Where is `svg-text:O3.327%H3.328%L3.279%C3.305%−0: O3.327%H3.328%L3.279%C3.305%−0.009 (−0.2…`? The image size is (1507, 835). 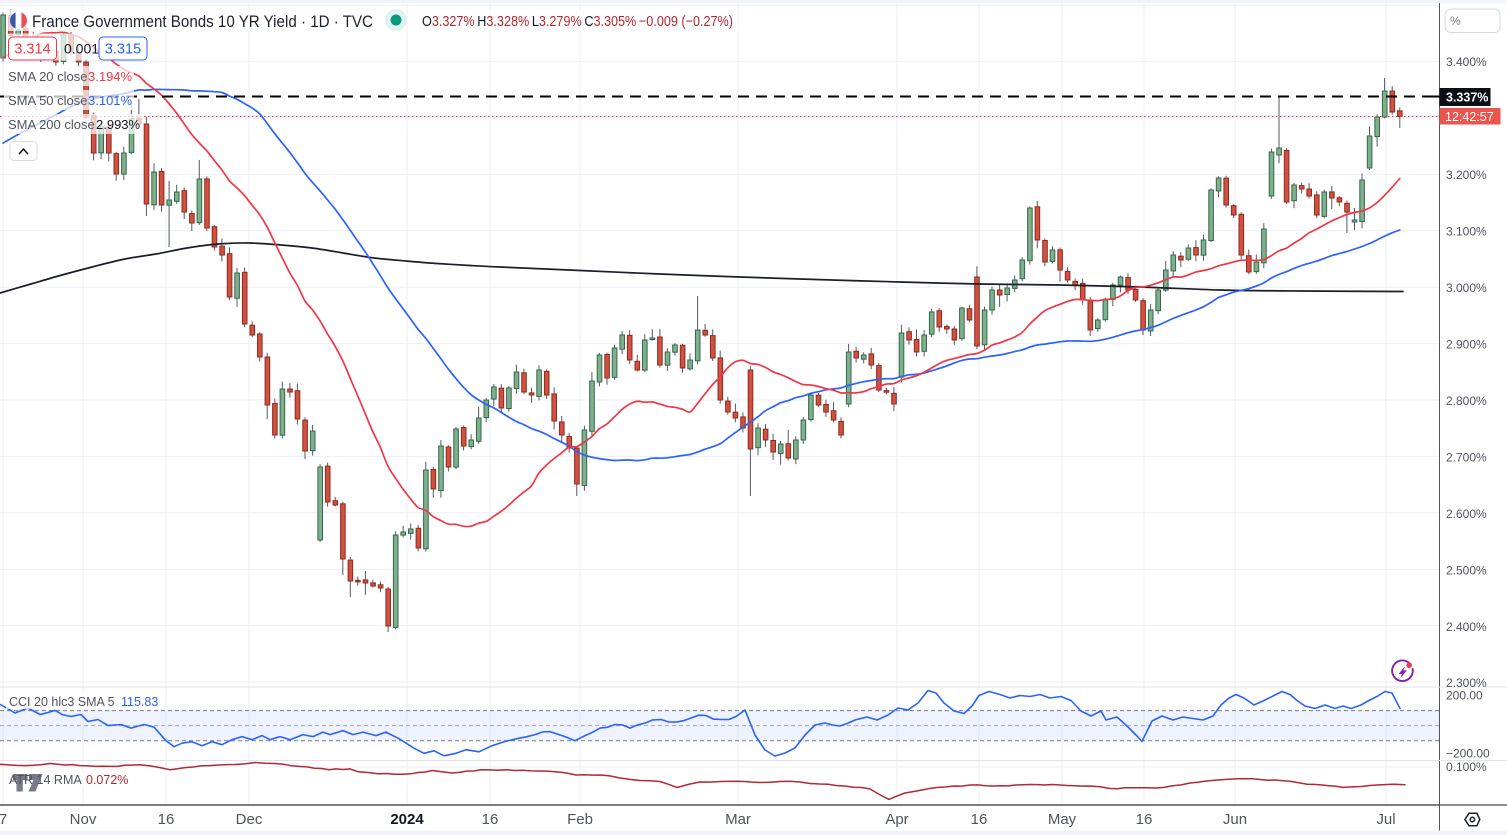 svg-text:O3.327%H3.328%L3.279%C3.305%−0: O3.327%H3.328%L3.279%C3.305%−0.009 (−0.2… is located at coordinates (577, 22).